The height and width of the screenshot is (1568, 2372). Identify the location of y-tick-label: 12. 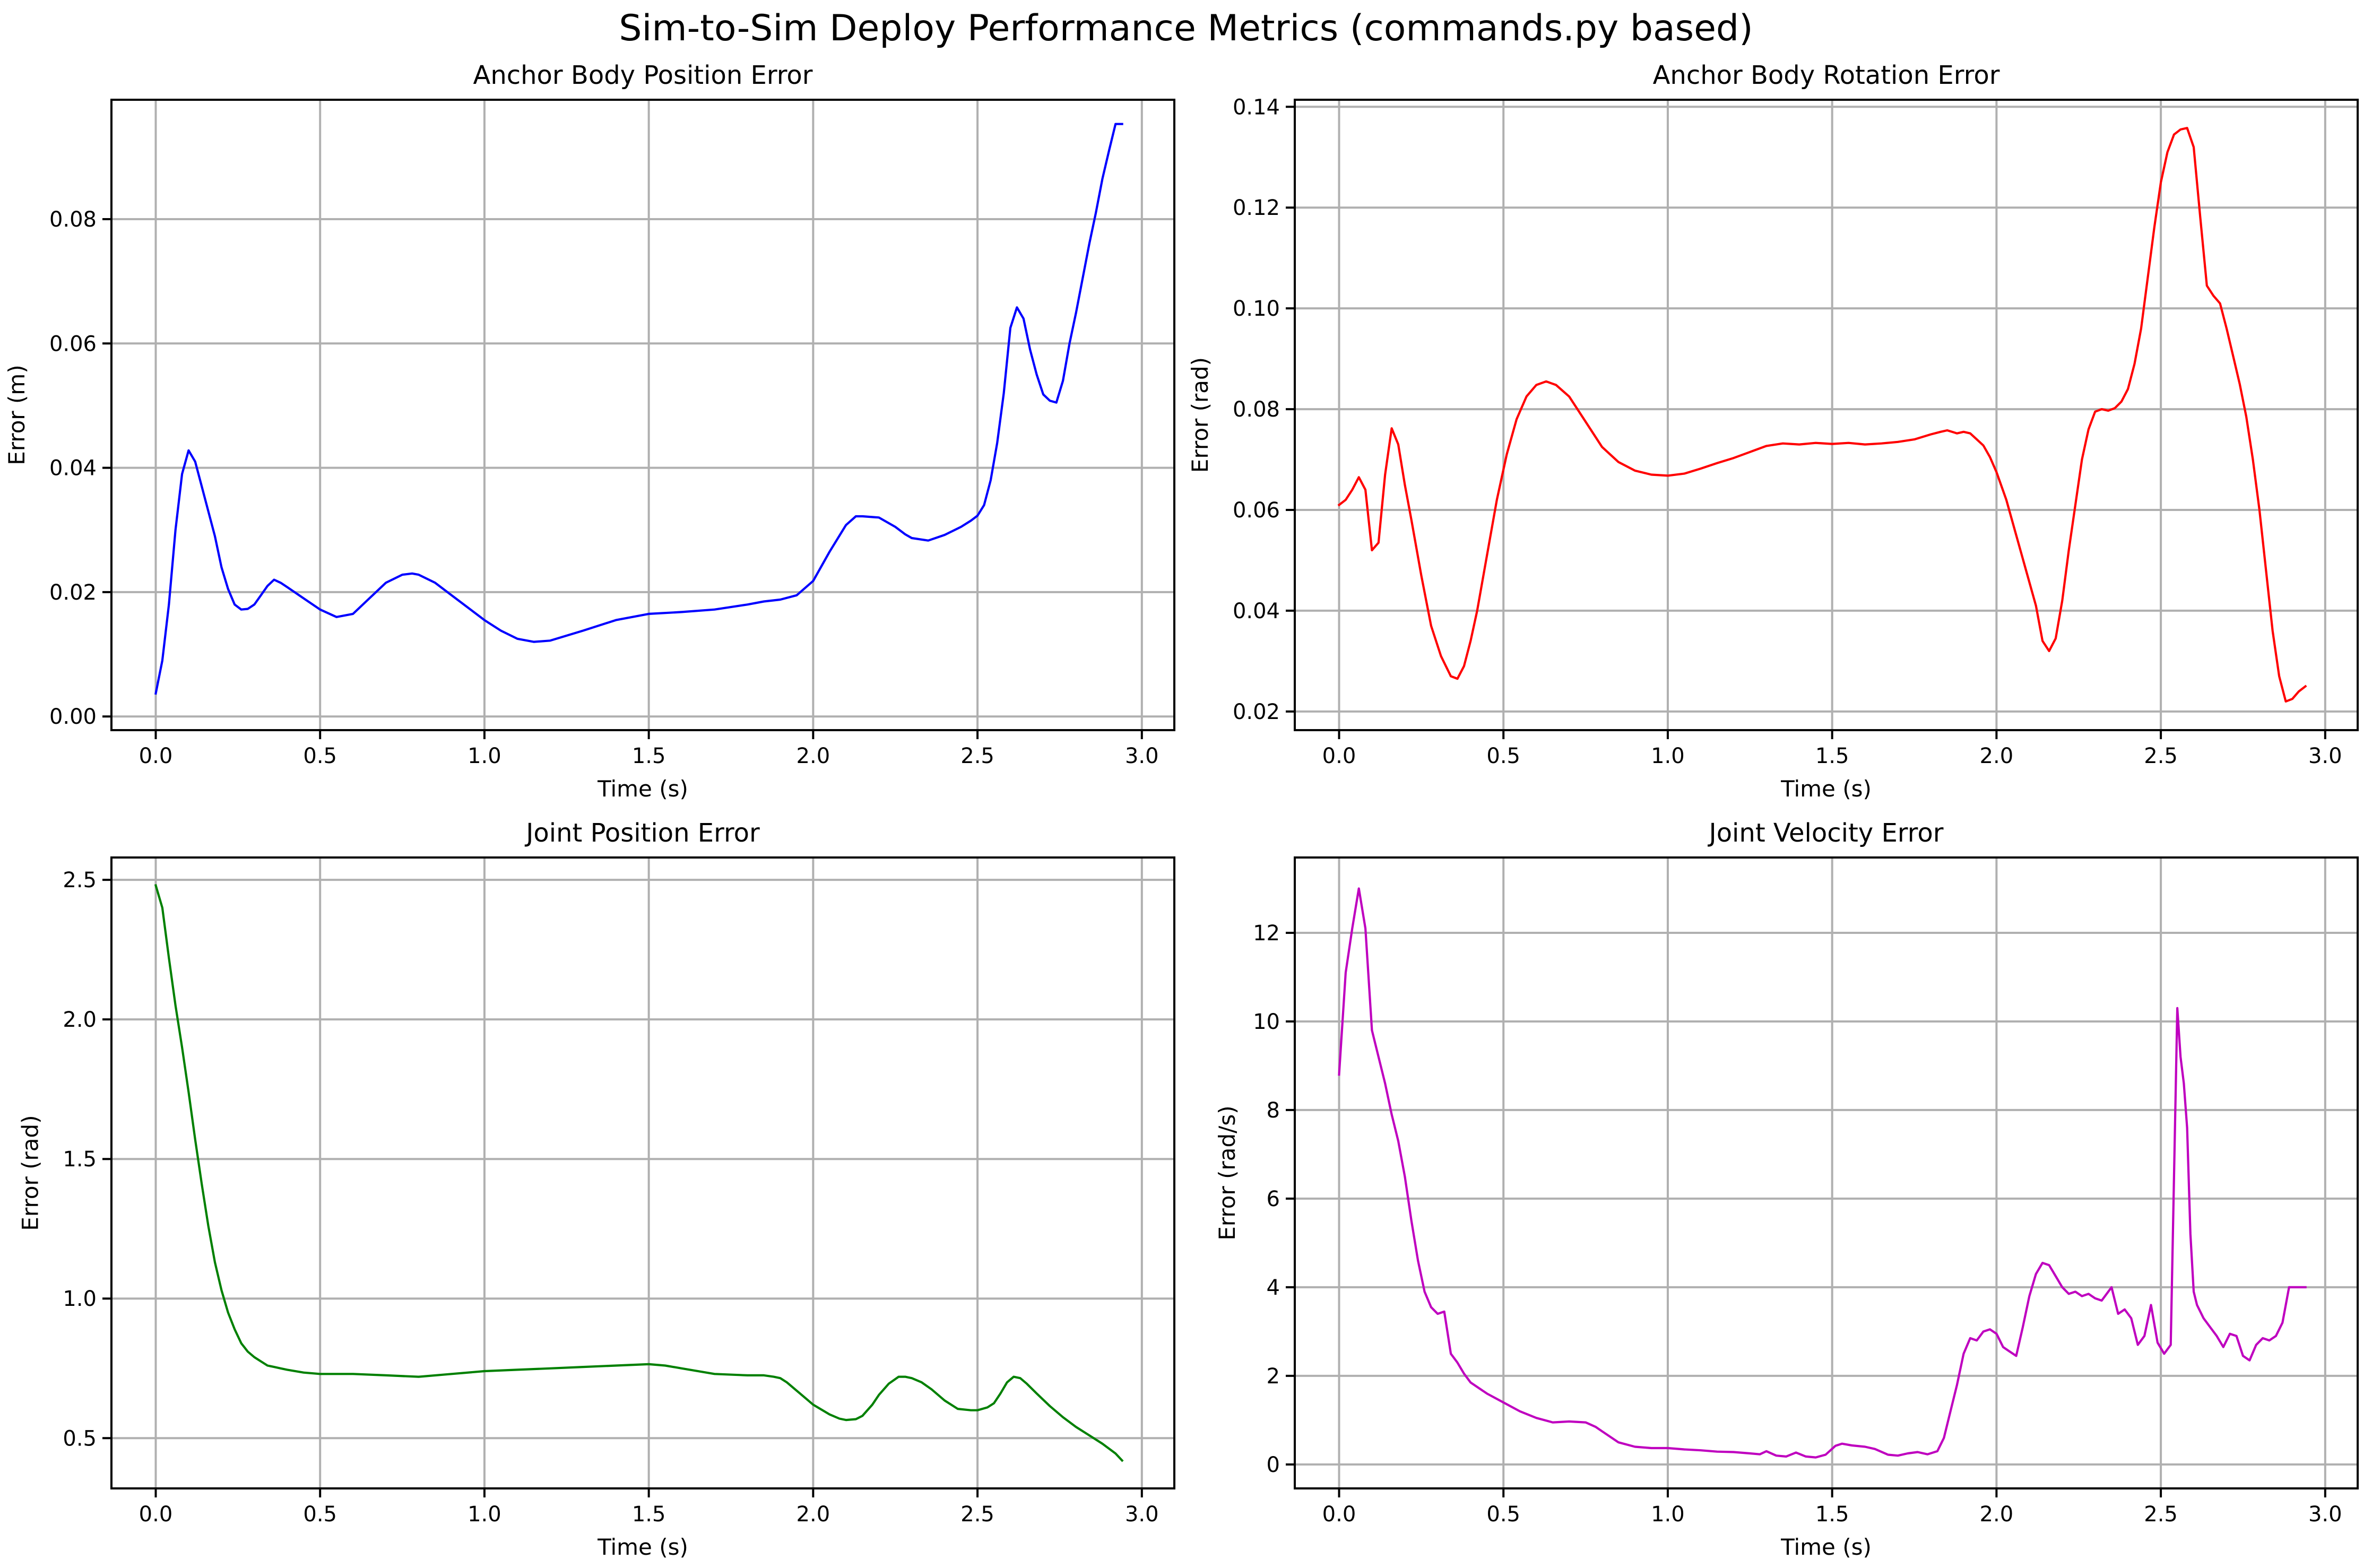
(1266, 933).